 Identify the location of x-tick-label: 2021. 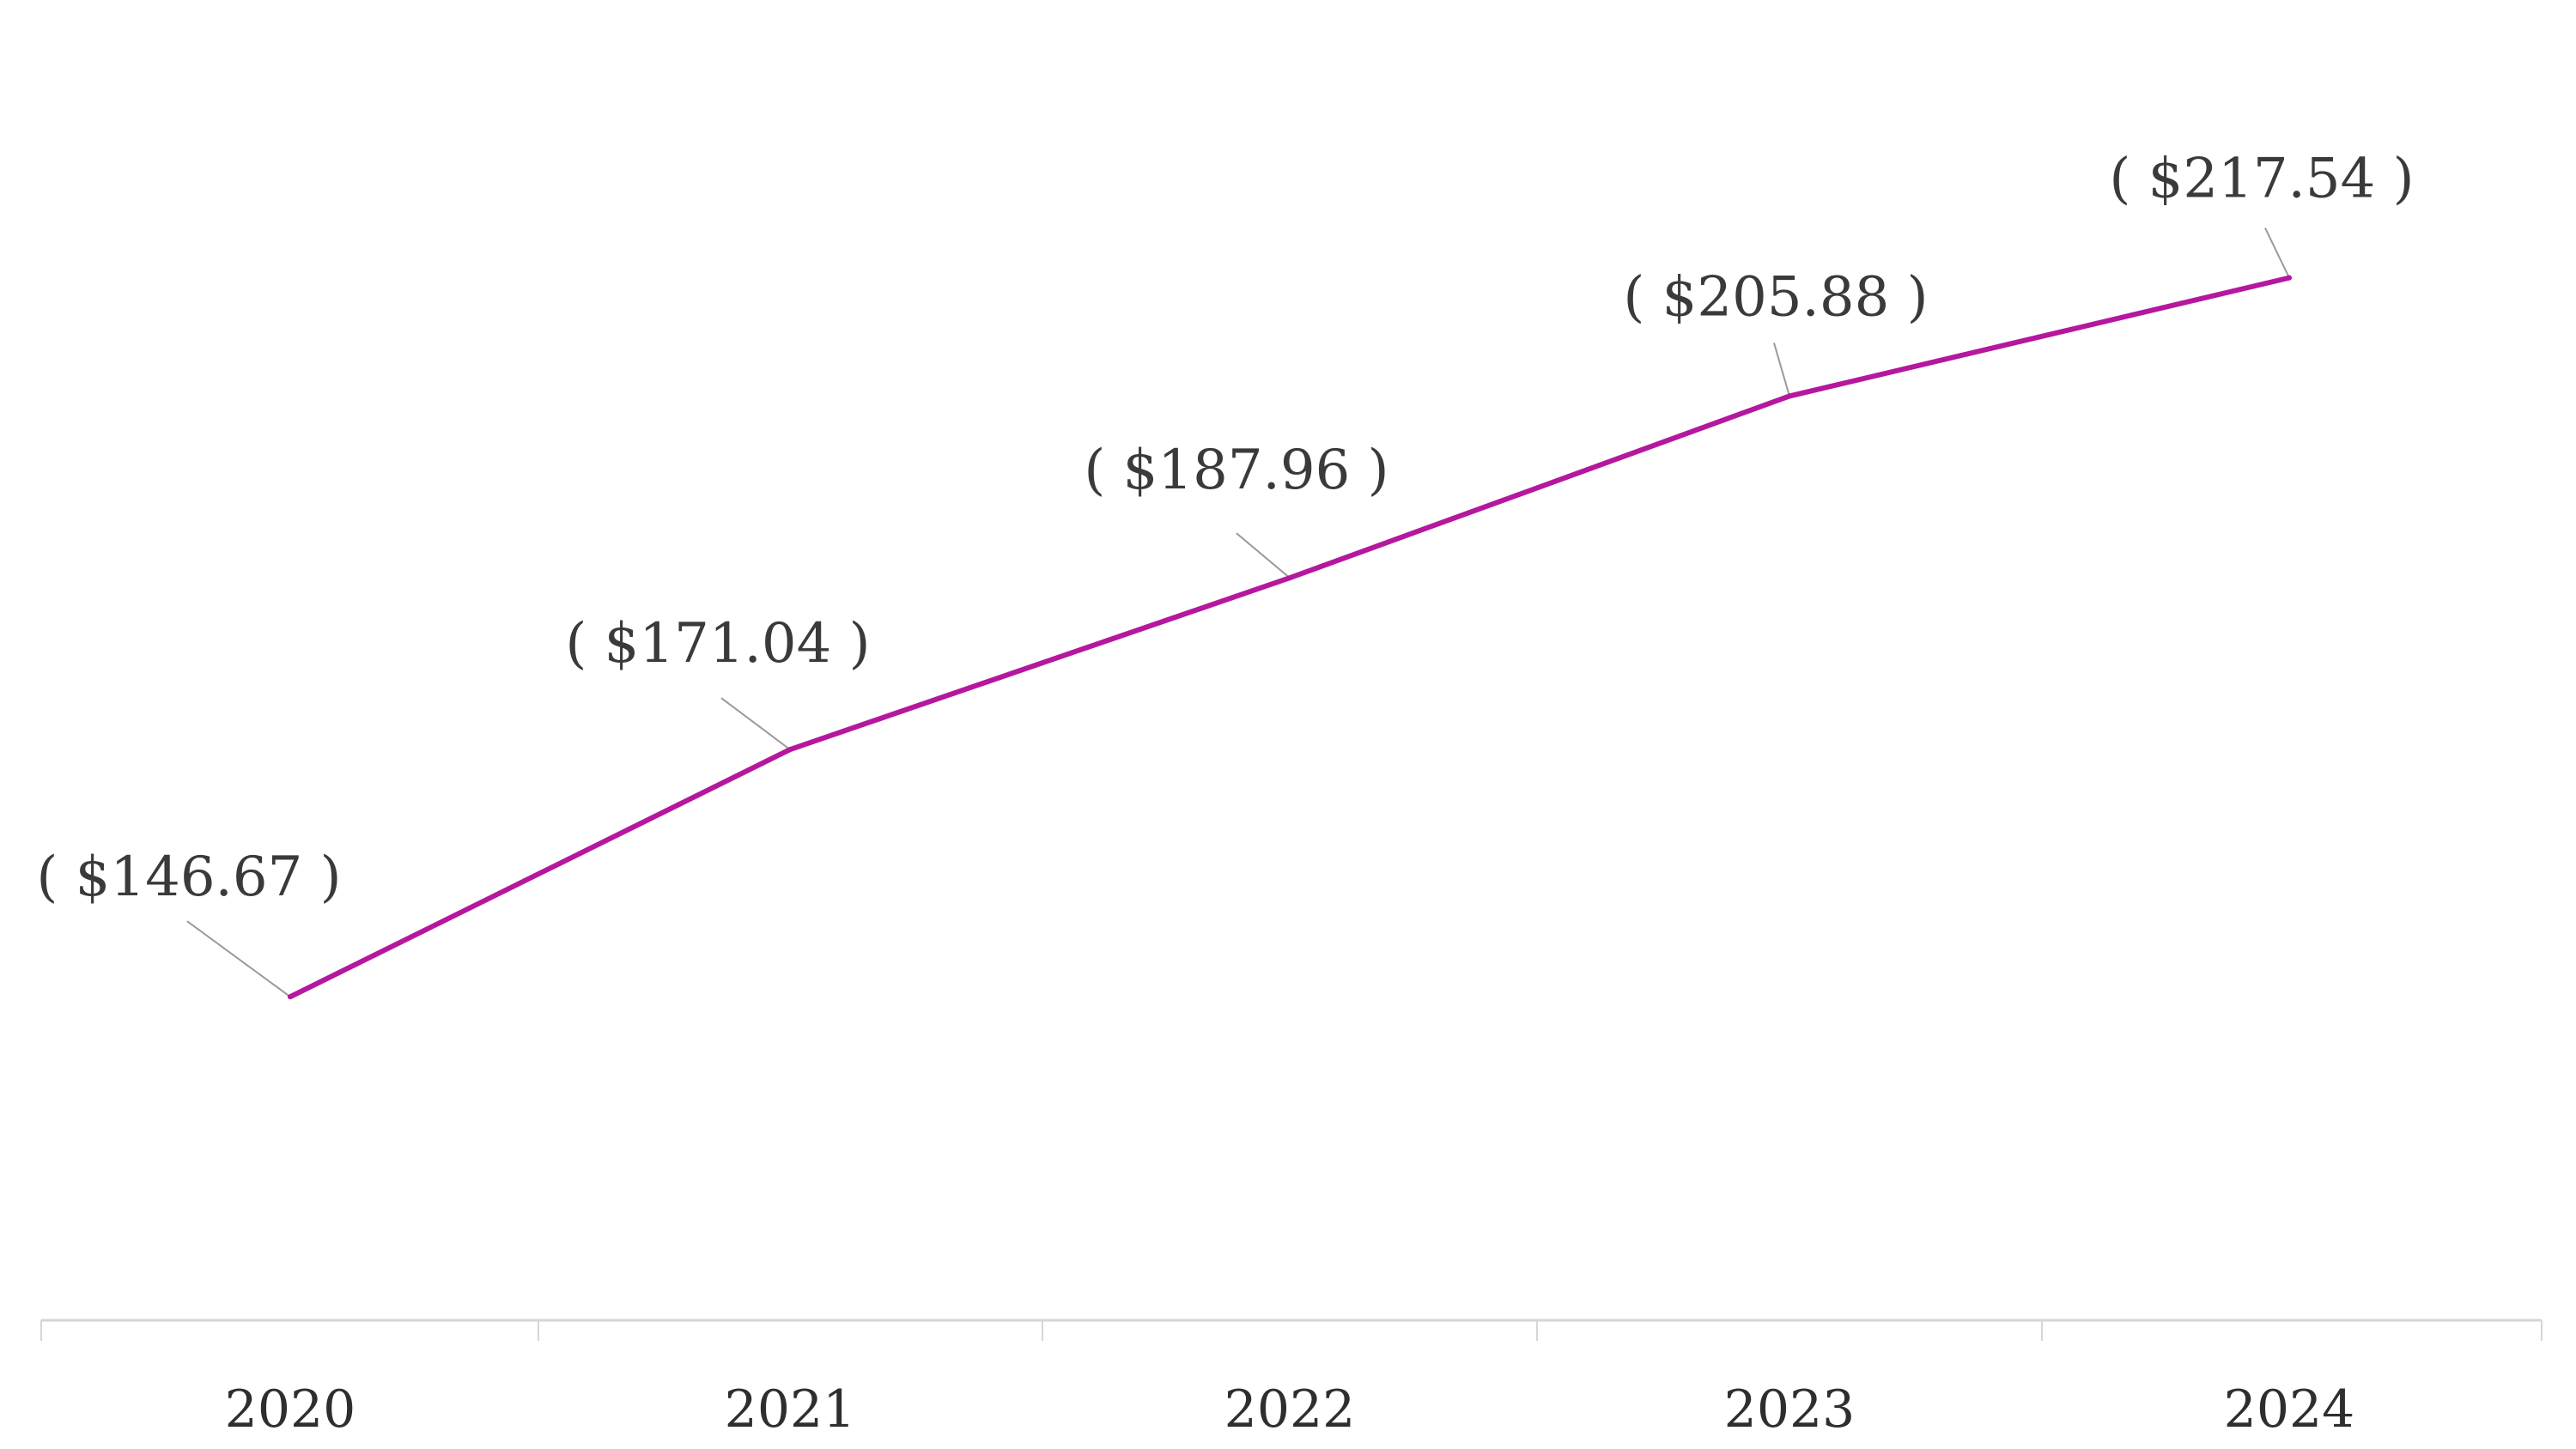
(790, 1409).